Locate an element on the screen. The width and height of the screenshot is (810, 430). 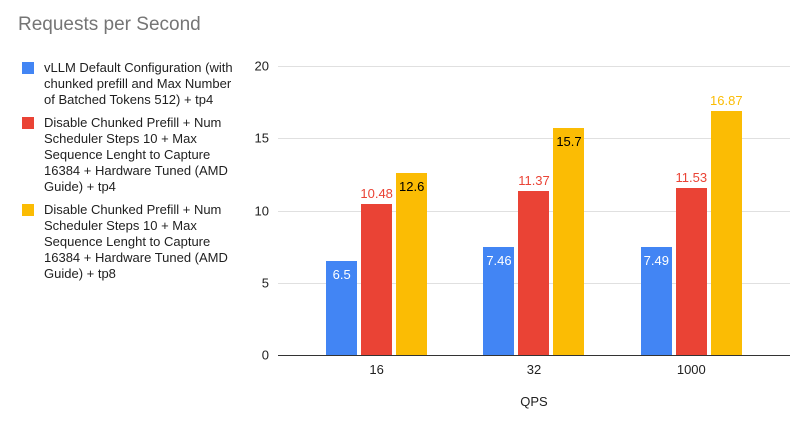
y-tick-label: 15 is located at coordinates (261, 138).